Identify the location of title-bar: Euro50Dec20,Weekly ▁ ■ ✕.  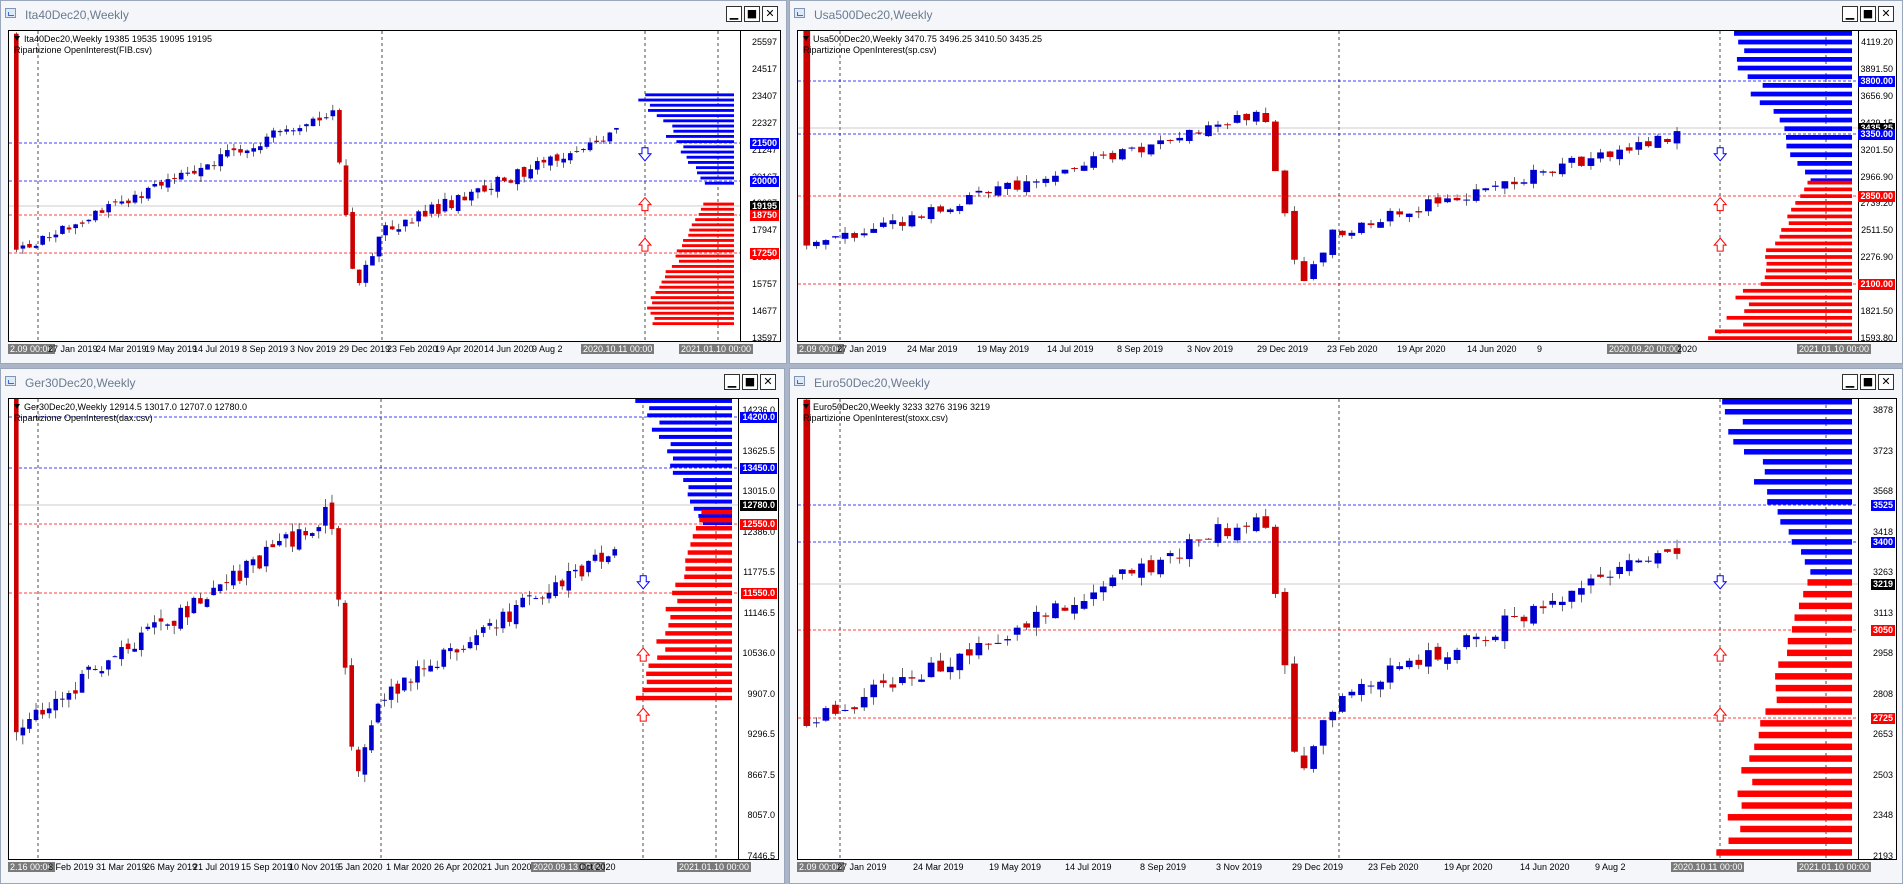
(1346, 382).